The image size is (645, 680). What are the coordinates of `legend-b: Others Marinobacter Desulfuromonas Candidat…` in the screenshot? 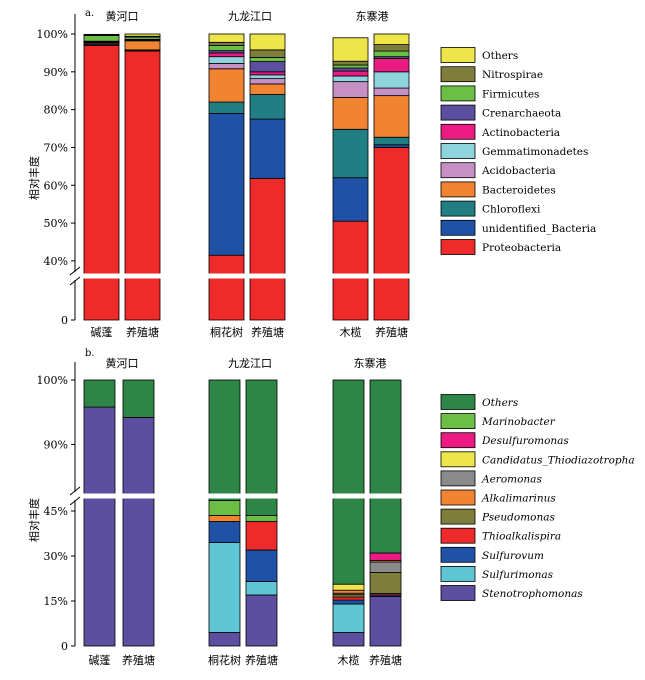 It's located at (537, 497).